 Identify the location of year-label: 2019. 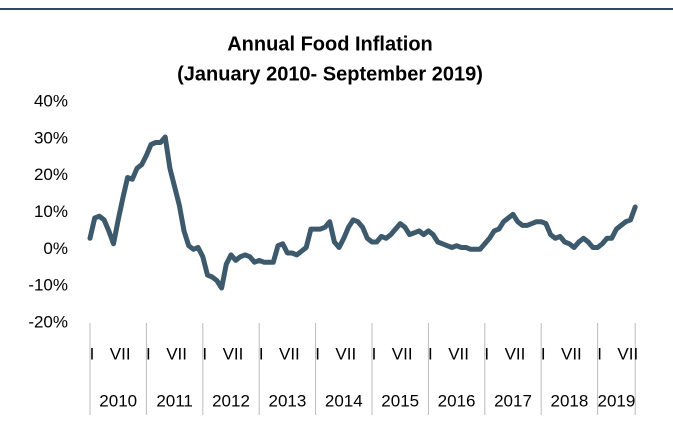
(616, 400).